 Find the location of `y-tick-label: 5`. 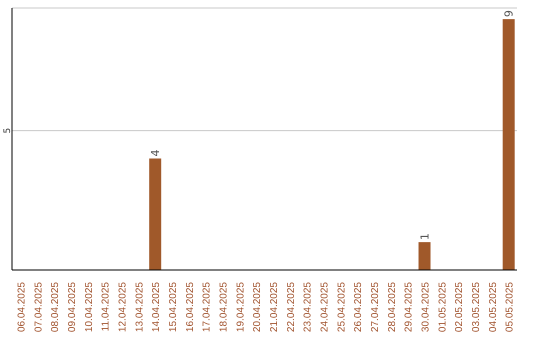

y-tick-label: 5 is located at coordinates (8, 131).